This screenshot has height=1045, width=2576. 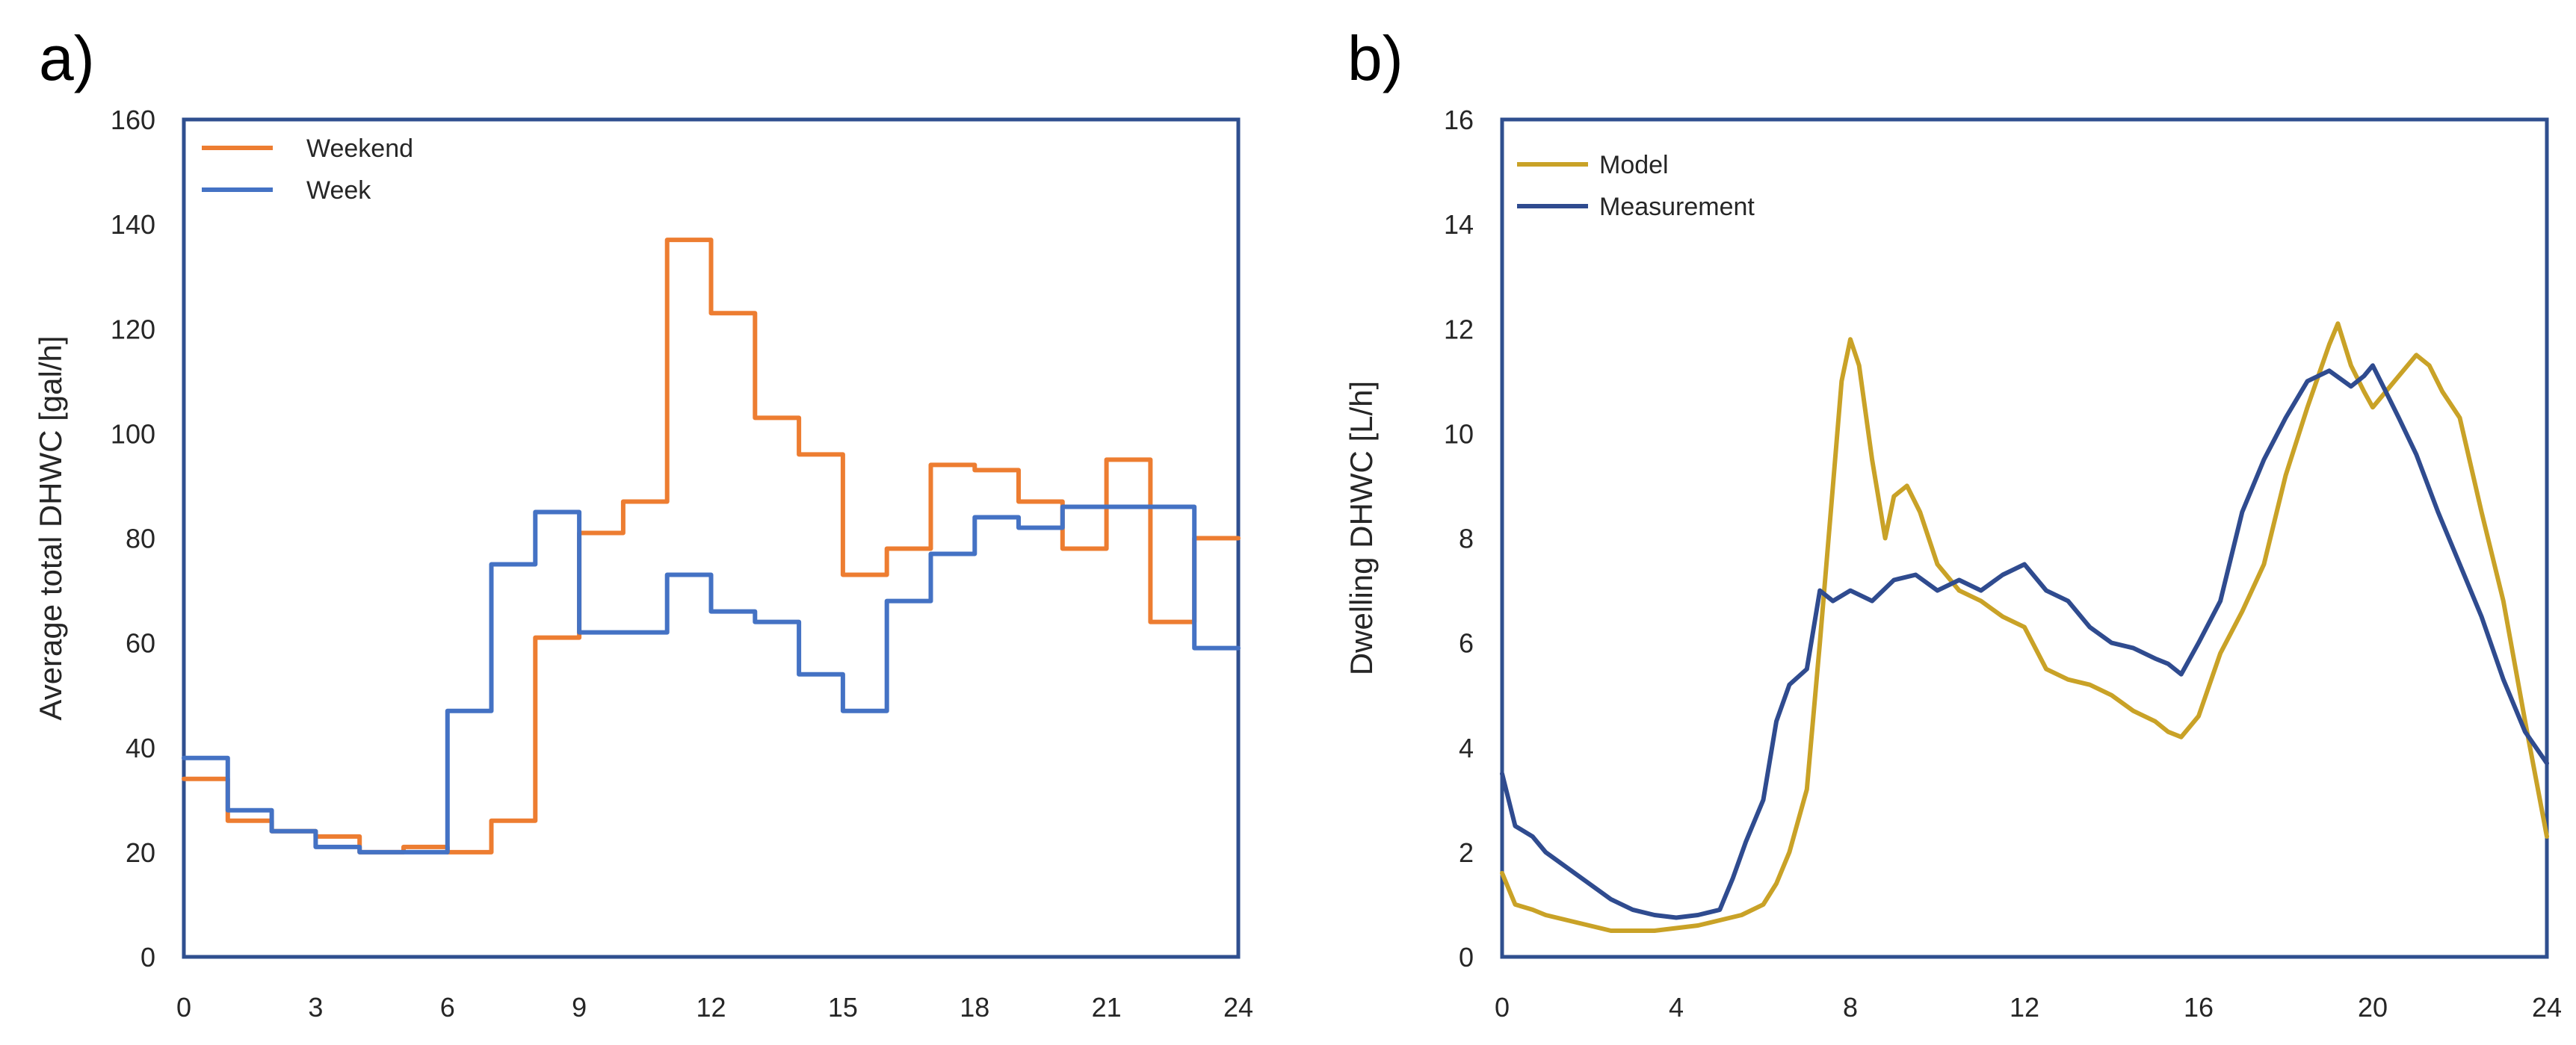 I want to click on chart-a-ylabel: Average total DHWC [gal/h], so click(x=50, y=527).